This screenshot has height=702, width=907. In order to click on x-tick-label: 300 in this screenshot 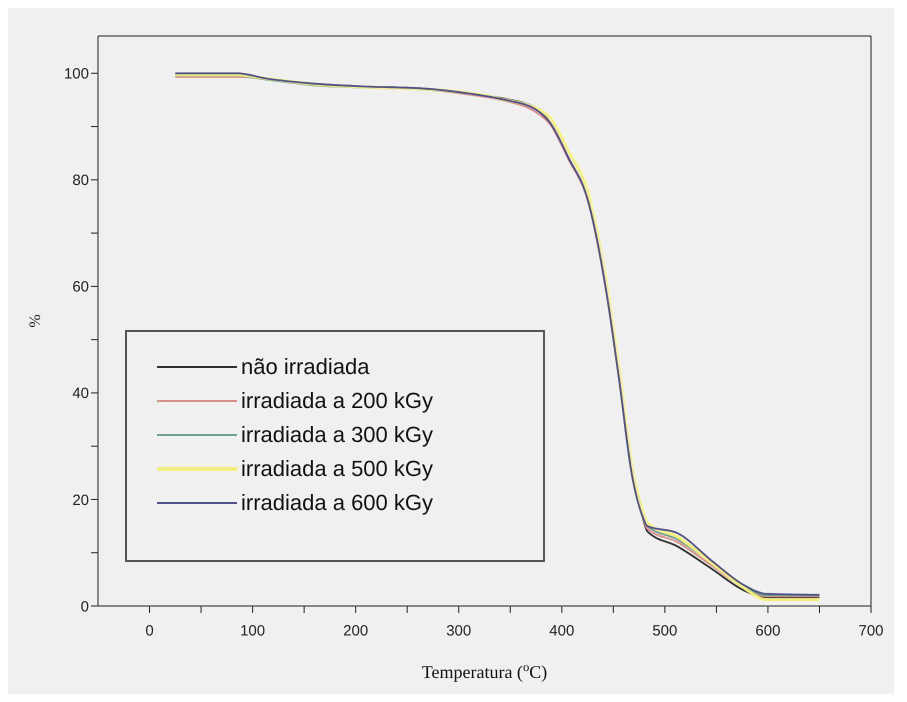, I will do `click(459, 631)`.